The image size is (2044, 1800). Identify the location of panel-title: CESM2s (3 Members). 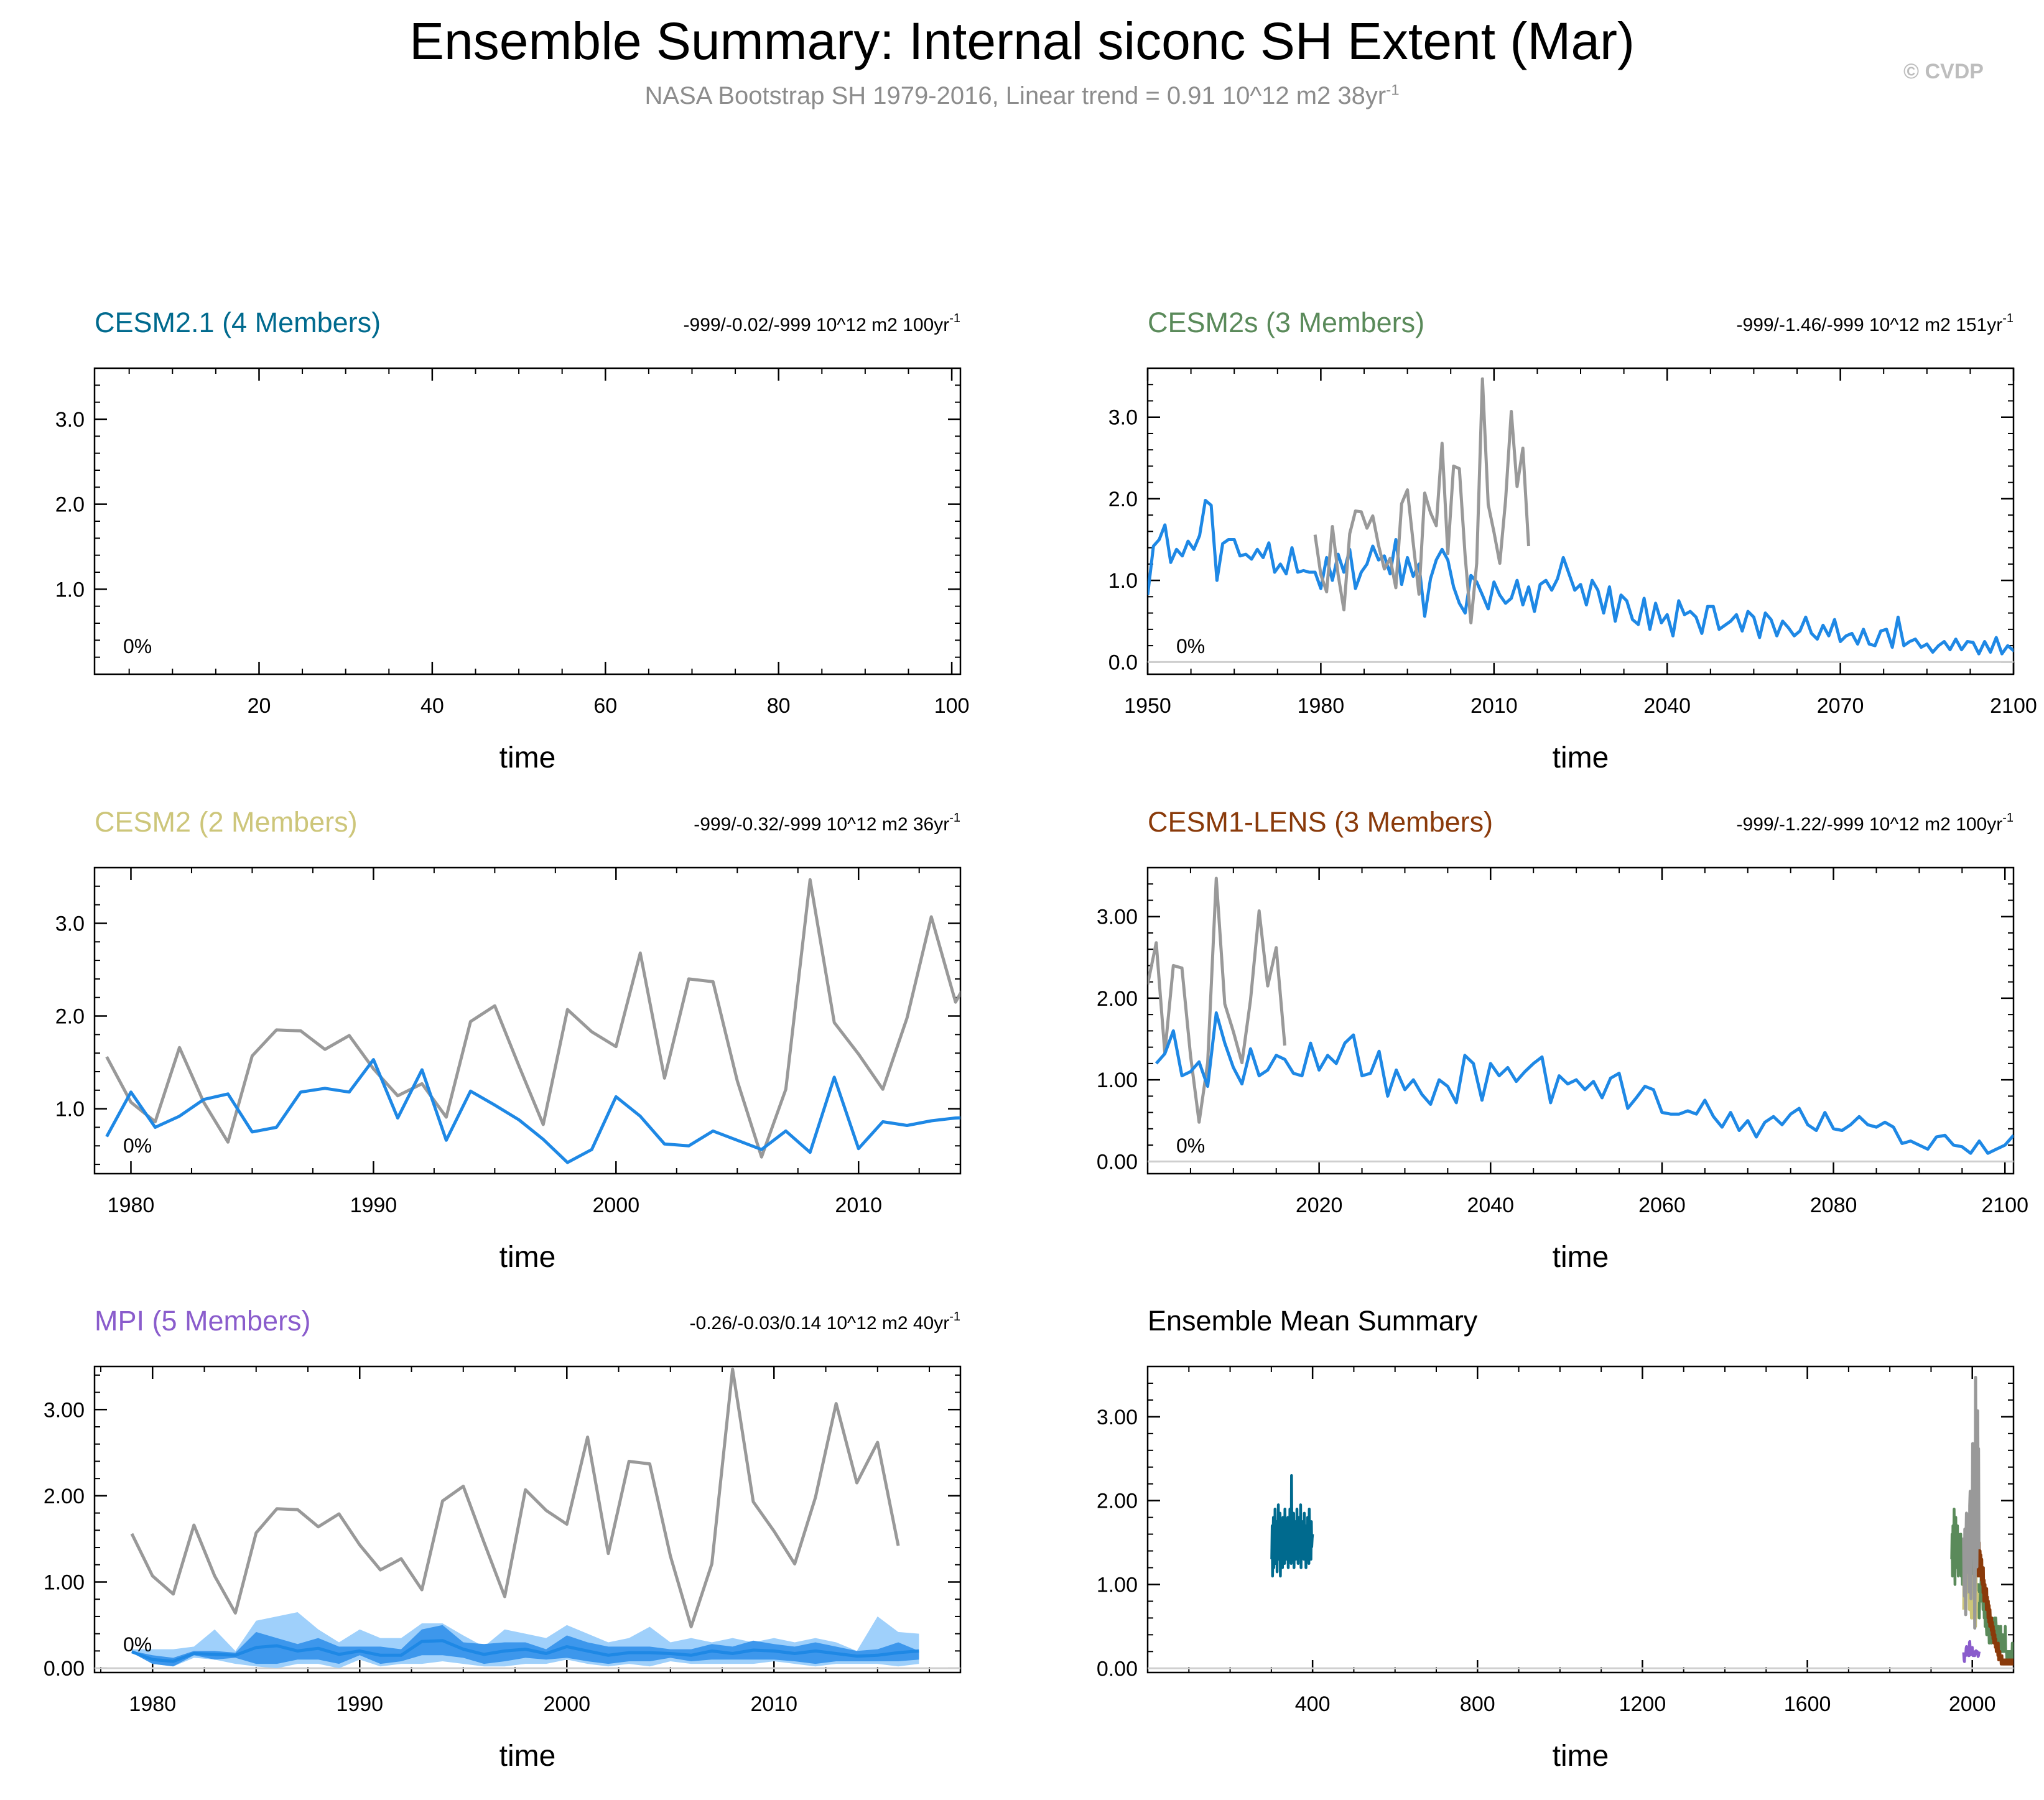
(1286, 322).